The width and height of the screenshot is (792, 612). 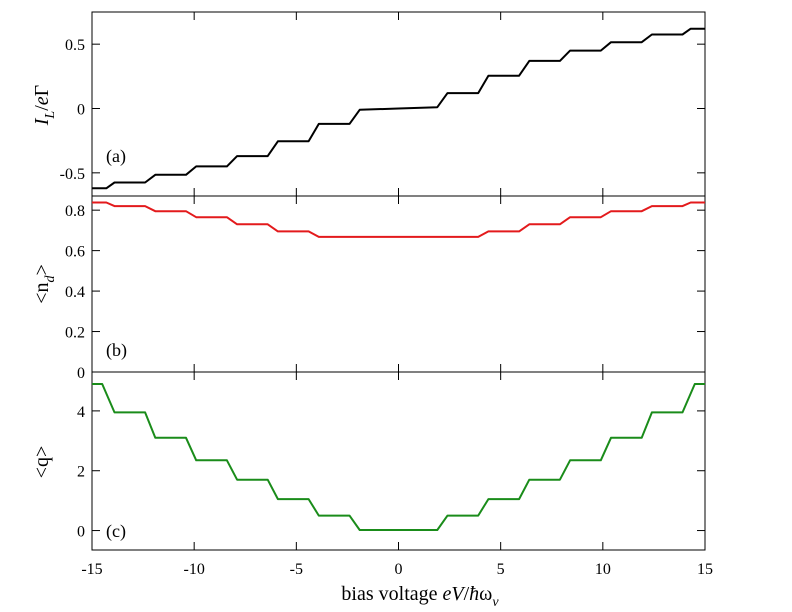 I want to click on y-tick-label: 0.5, so click(x=75, y=45).